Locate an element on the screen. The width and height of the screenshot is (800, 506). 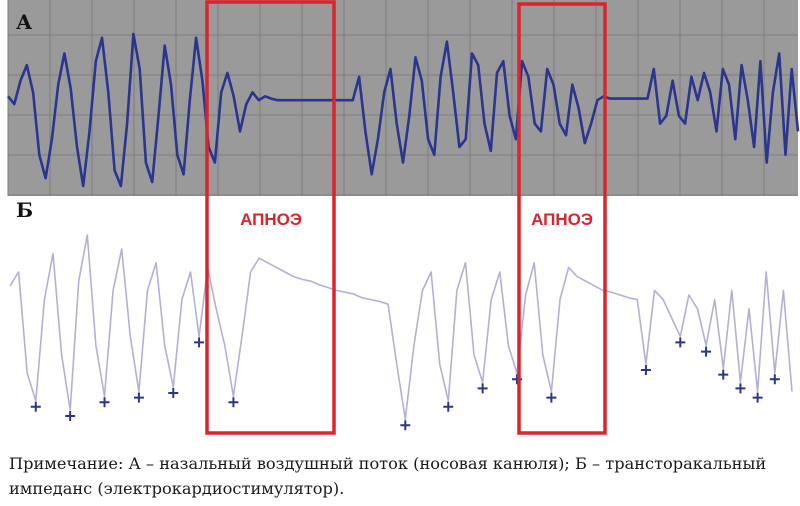
apnea-label-1: АПНОЭ is located at coordinates (271, 219).